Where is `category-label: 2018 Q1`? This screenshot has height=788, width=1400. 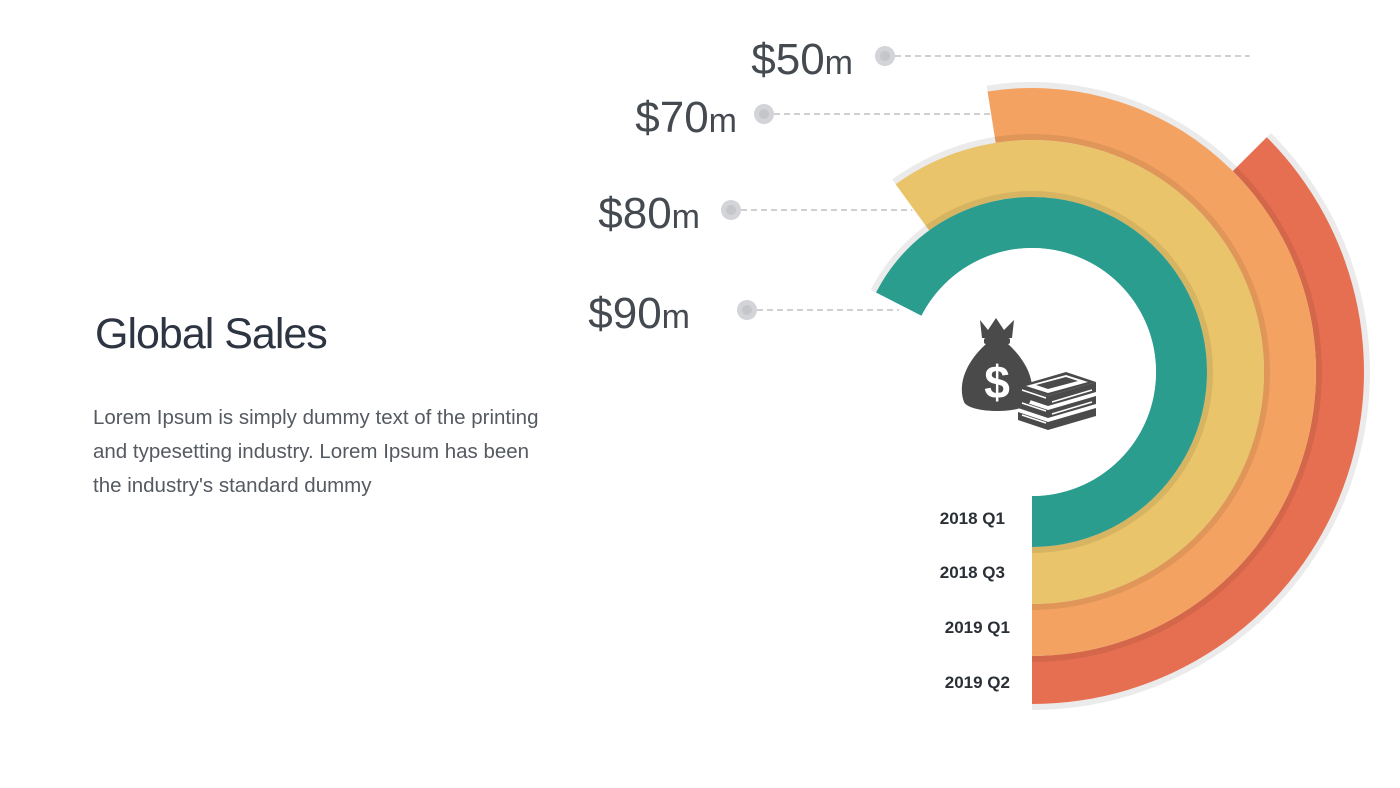
category-label: 2018 Q1 is located at coordinates (972, 518).